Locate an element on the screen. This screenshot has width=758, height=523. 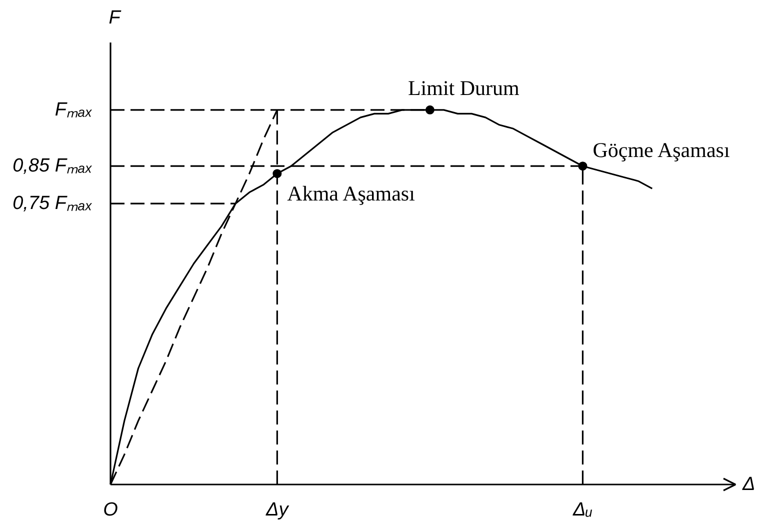
annotation: Akma Aşaması is located at coordinates (351, 194).